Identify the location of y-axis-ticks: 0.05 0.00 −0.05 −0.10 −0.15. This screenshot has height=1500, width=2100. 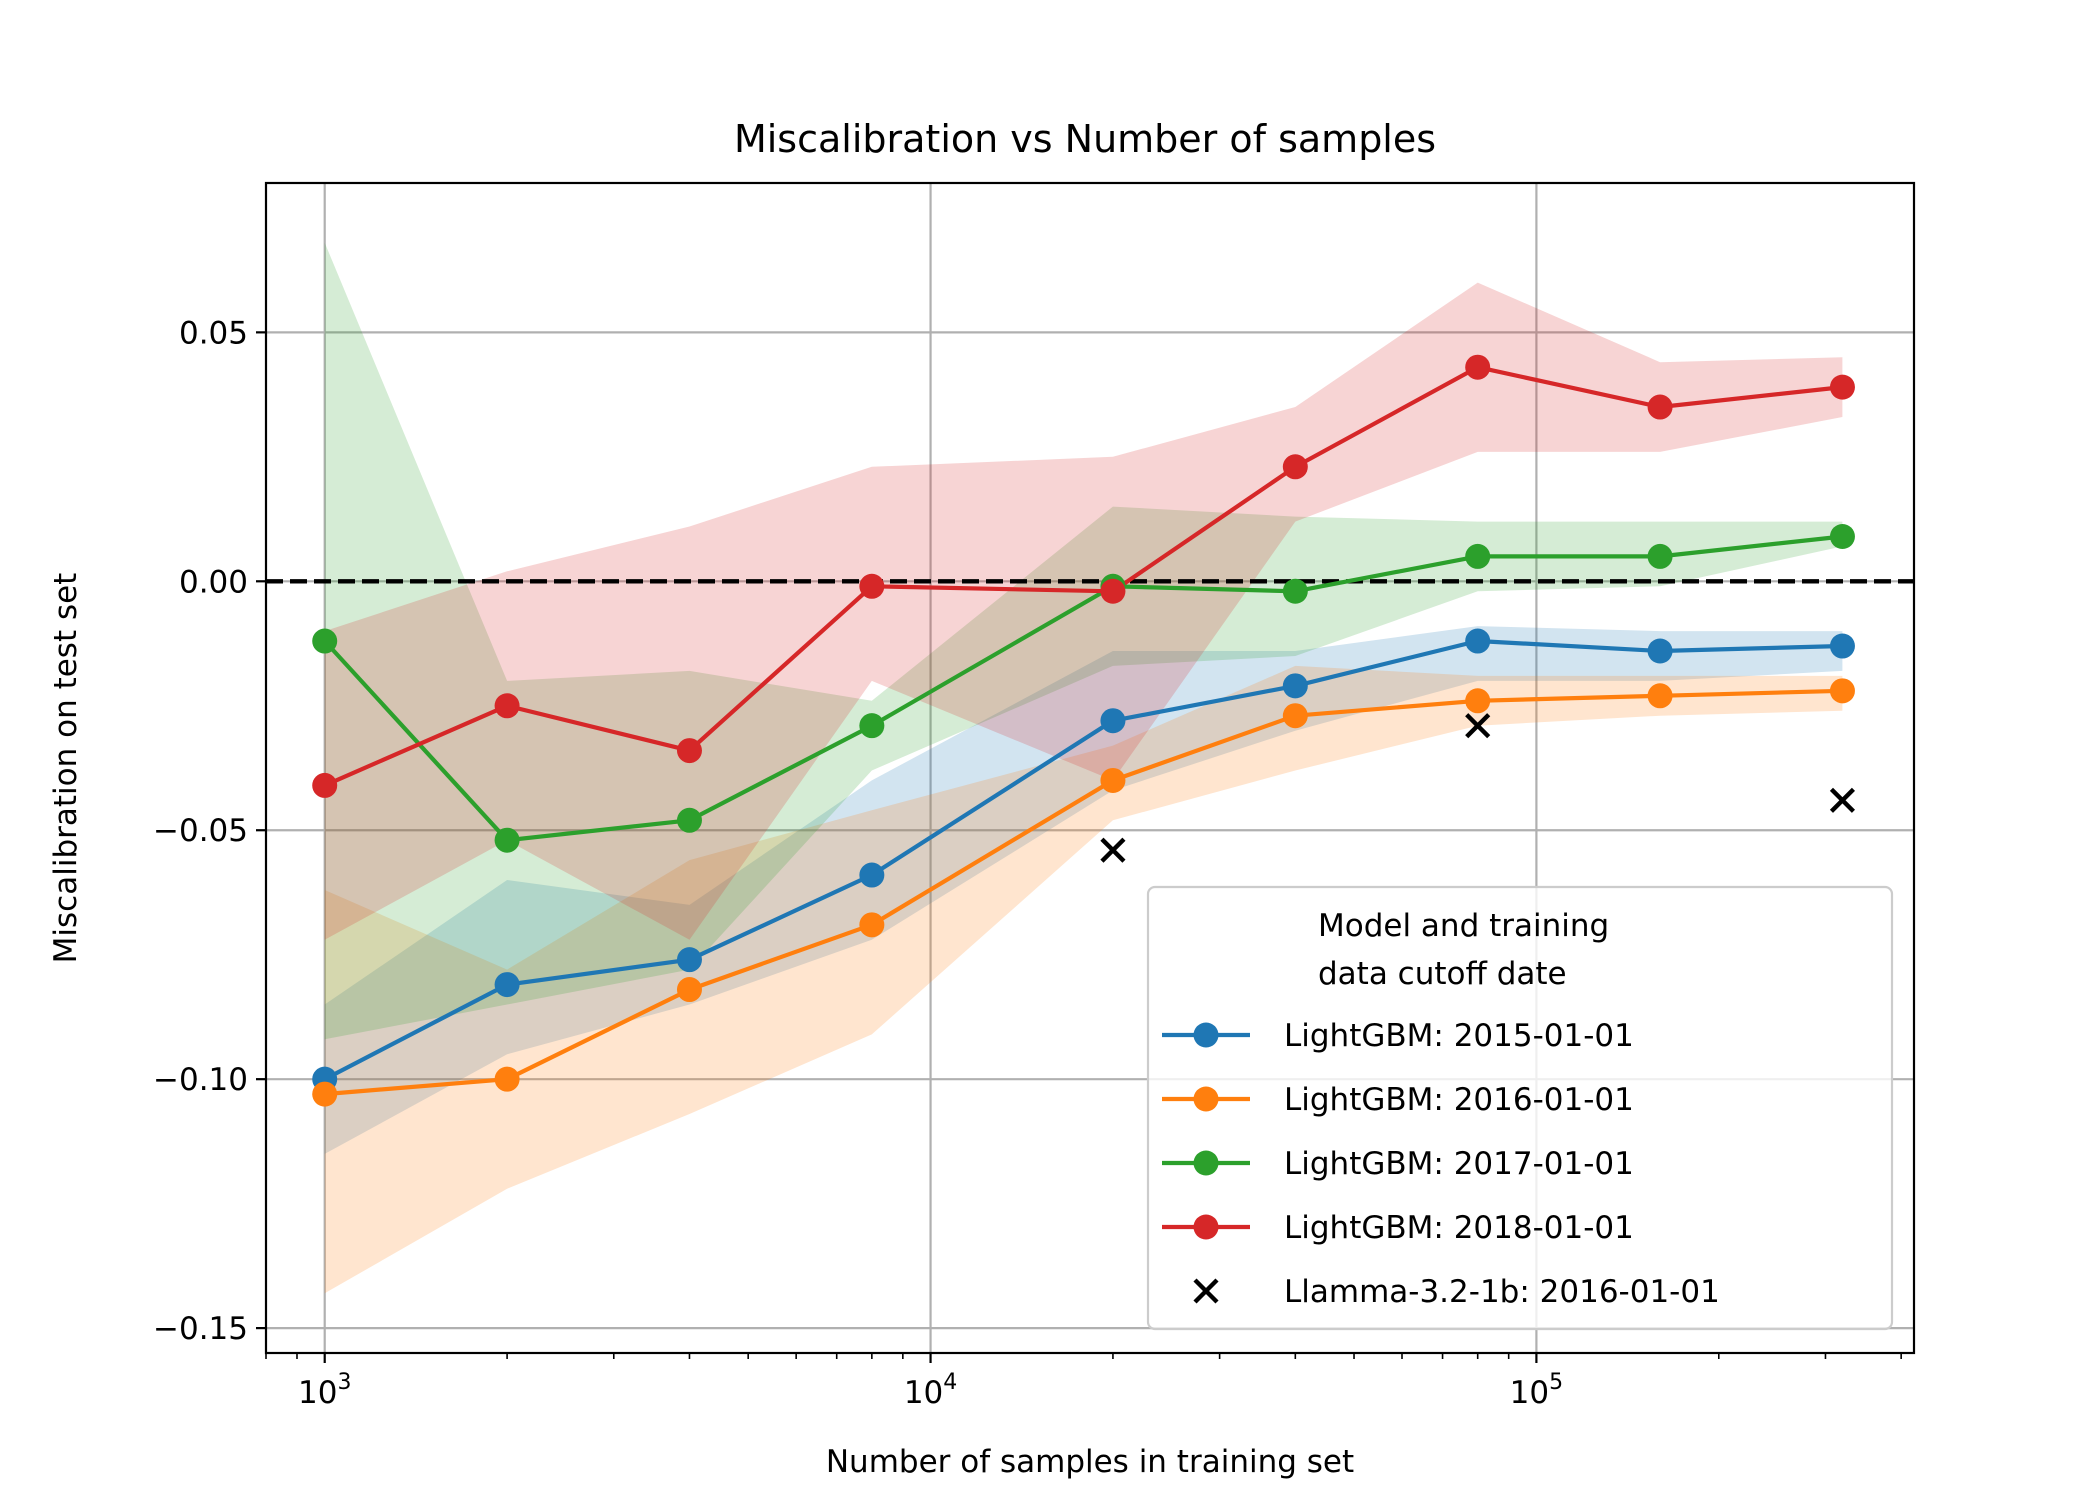
(209, 831).